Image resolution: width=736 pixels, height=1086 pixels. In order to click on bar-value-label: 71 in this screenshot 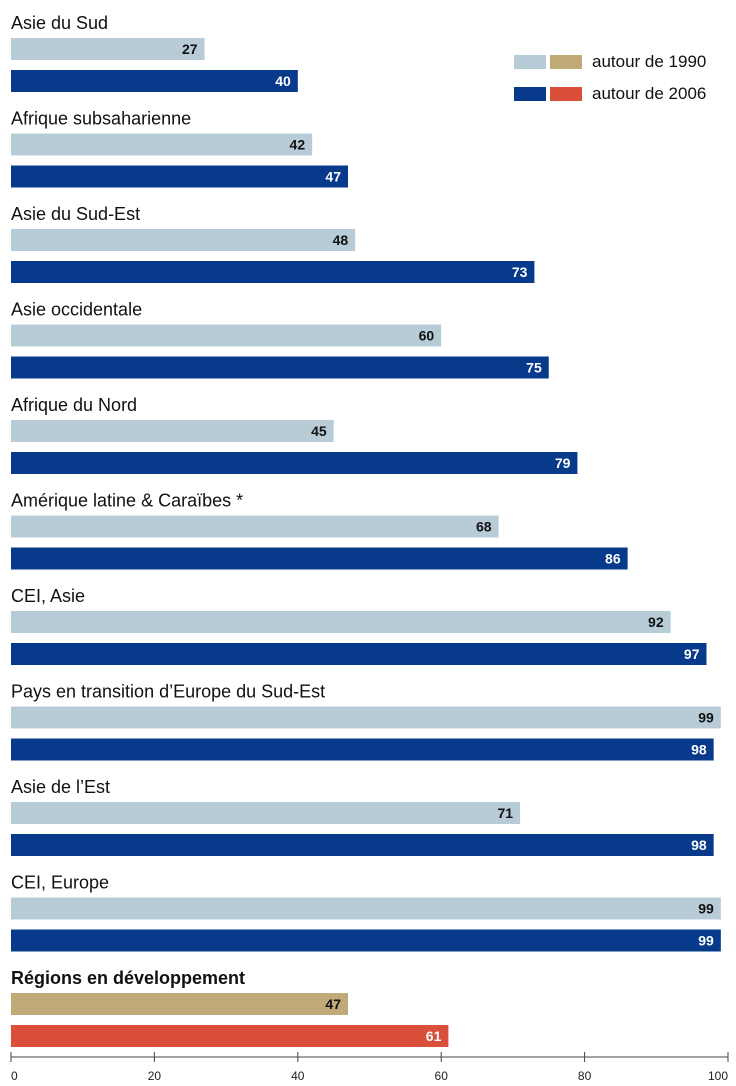, I will do `click(505, 813)`.